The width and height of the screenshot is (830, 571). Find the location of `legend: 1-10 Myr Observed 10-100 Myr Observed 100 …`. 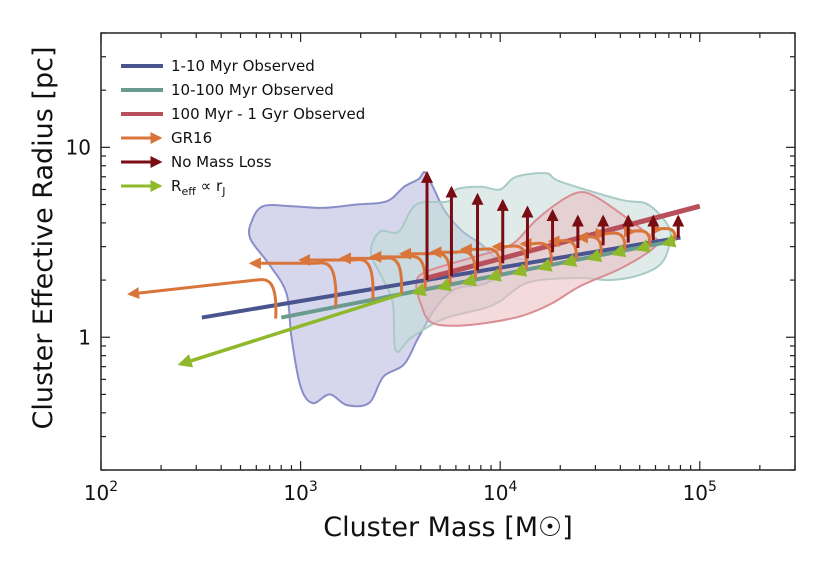

legend: 1-10 Myr Observed 10-100 Myr Observed 100 … is located at coordinates (243, 127).